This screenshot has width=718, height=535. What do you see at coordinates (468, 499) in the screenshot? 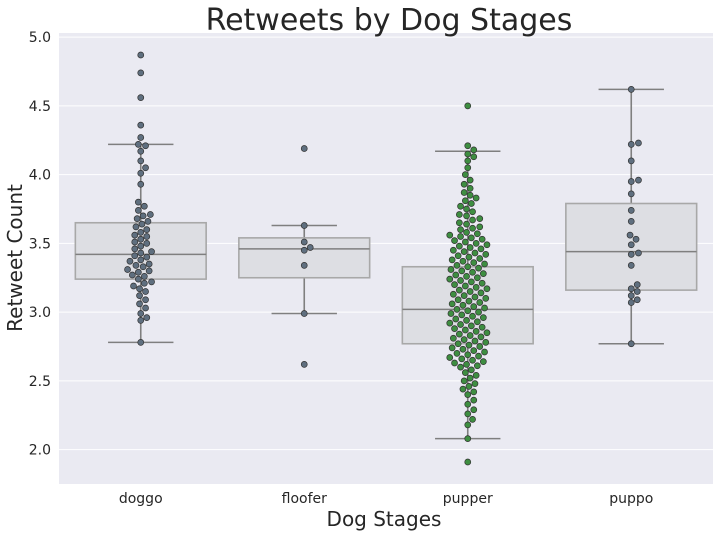
I see `x-tick-label: pupper` at bounding box center [468, 499].